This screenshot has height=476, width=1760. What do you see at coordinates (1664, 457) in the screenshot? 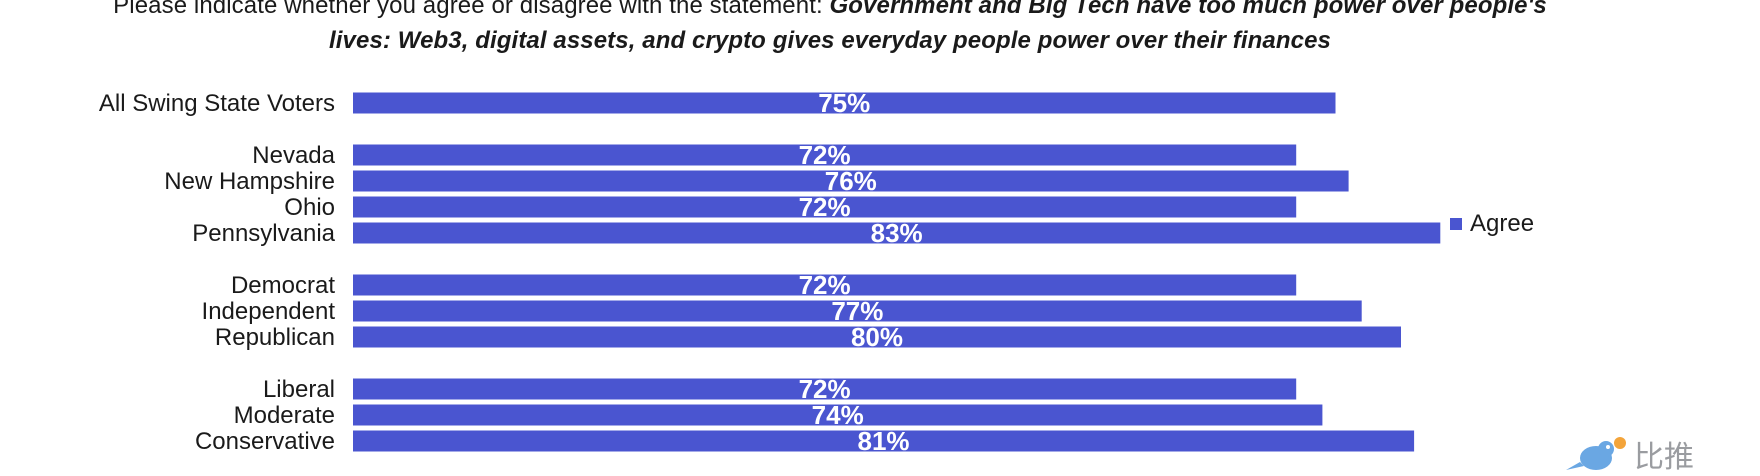
I see `watermark-text: 比推` at bounding box center [1664, 457].